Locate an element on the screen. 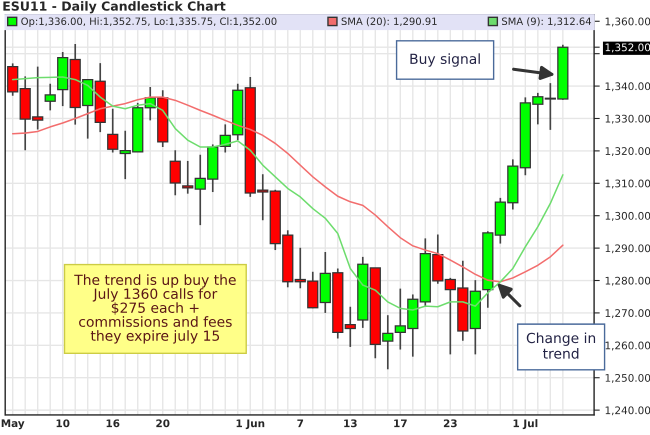  legend-label: SMA (9): 1,312.64 is located at coordinates (547, 21).